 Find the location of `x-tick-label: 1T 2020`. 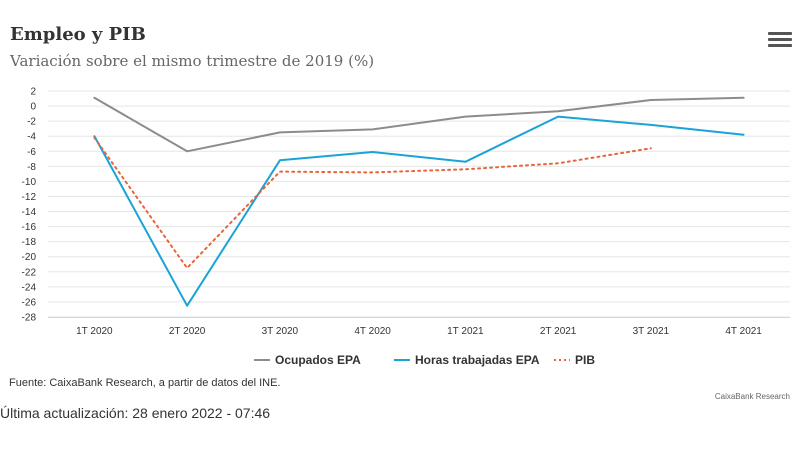

x-tick-label: 1T 2020 is located at coordinates (94, 331).